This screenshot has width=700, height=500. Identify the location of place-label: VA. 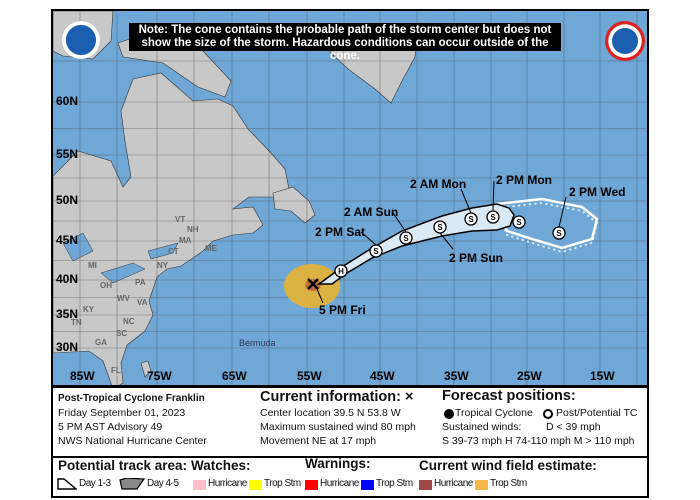
(142, 302).